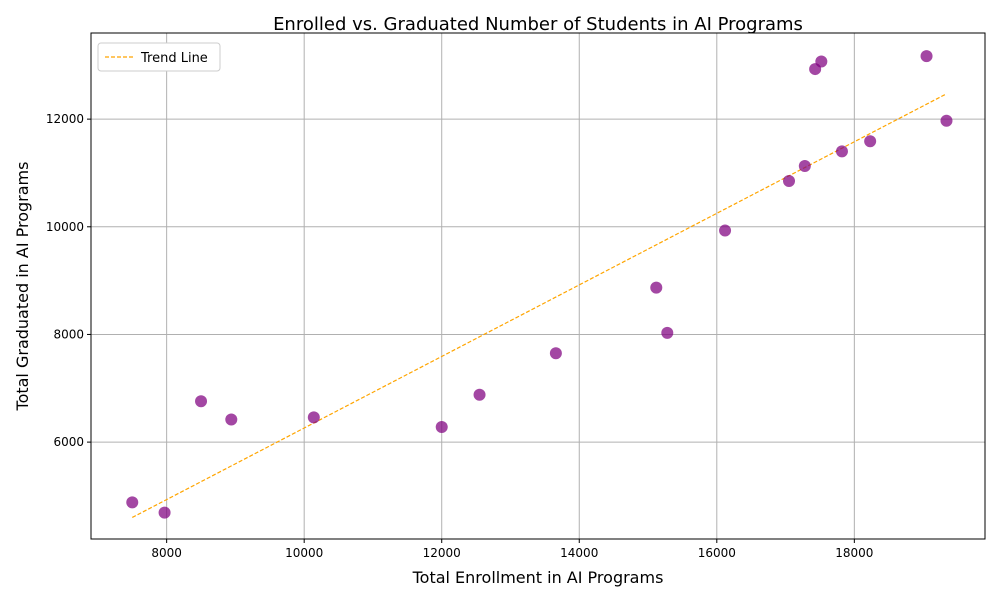  What do you see at coordinates (442, 553) in the screenshot?
I see `x-tick-label: 12000` at bounding box center [442, 553].